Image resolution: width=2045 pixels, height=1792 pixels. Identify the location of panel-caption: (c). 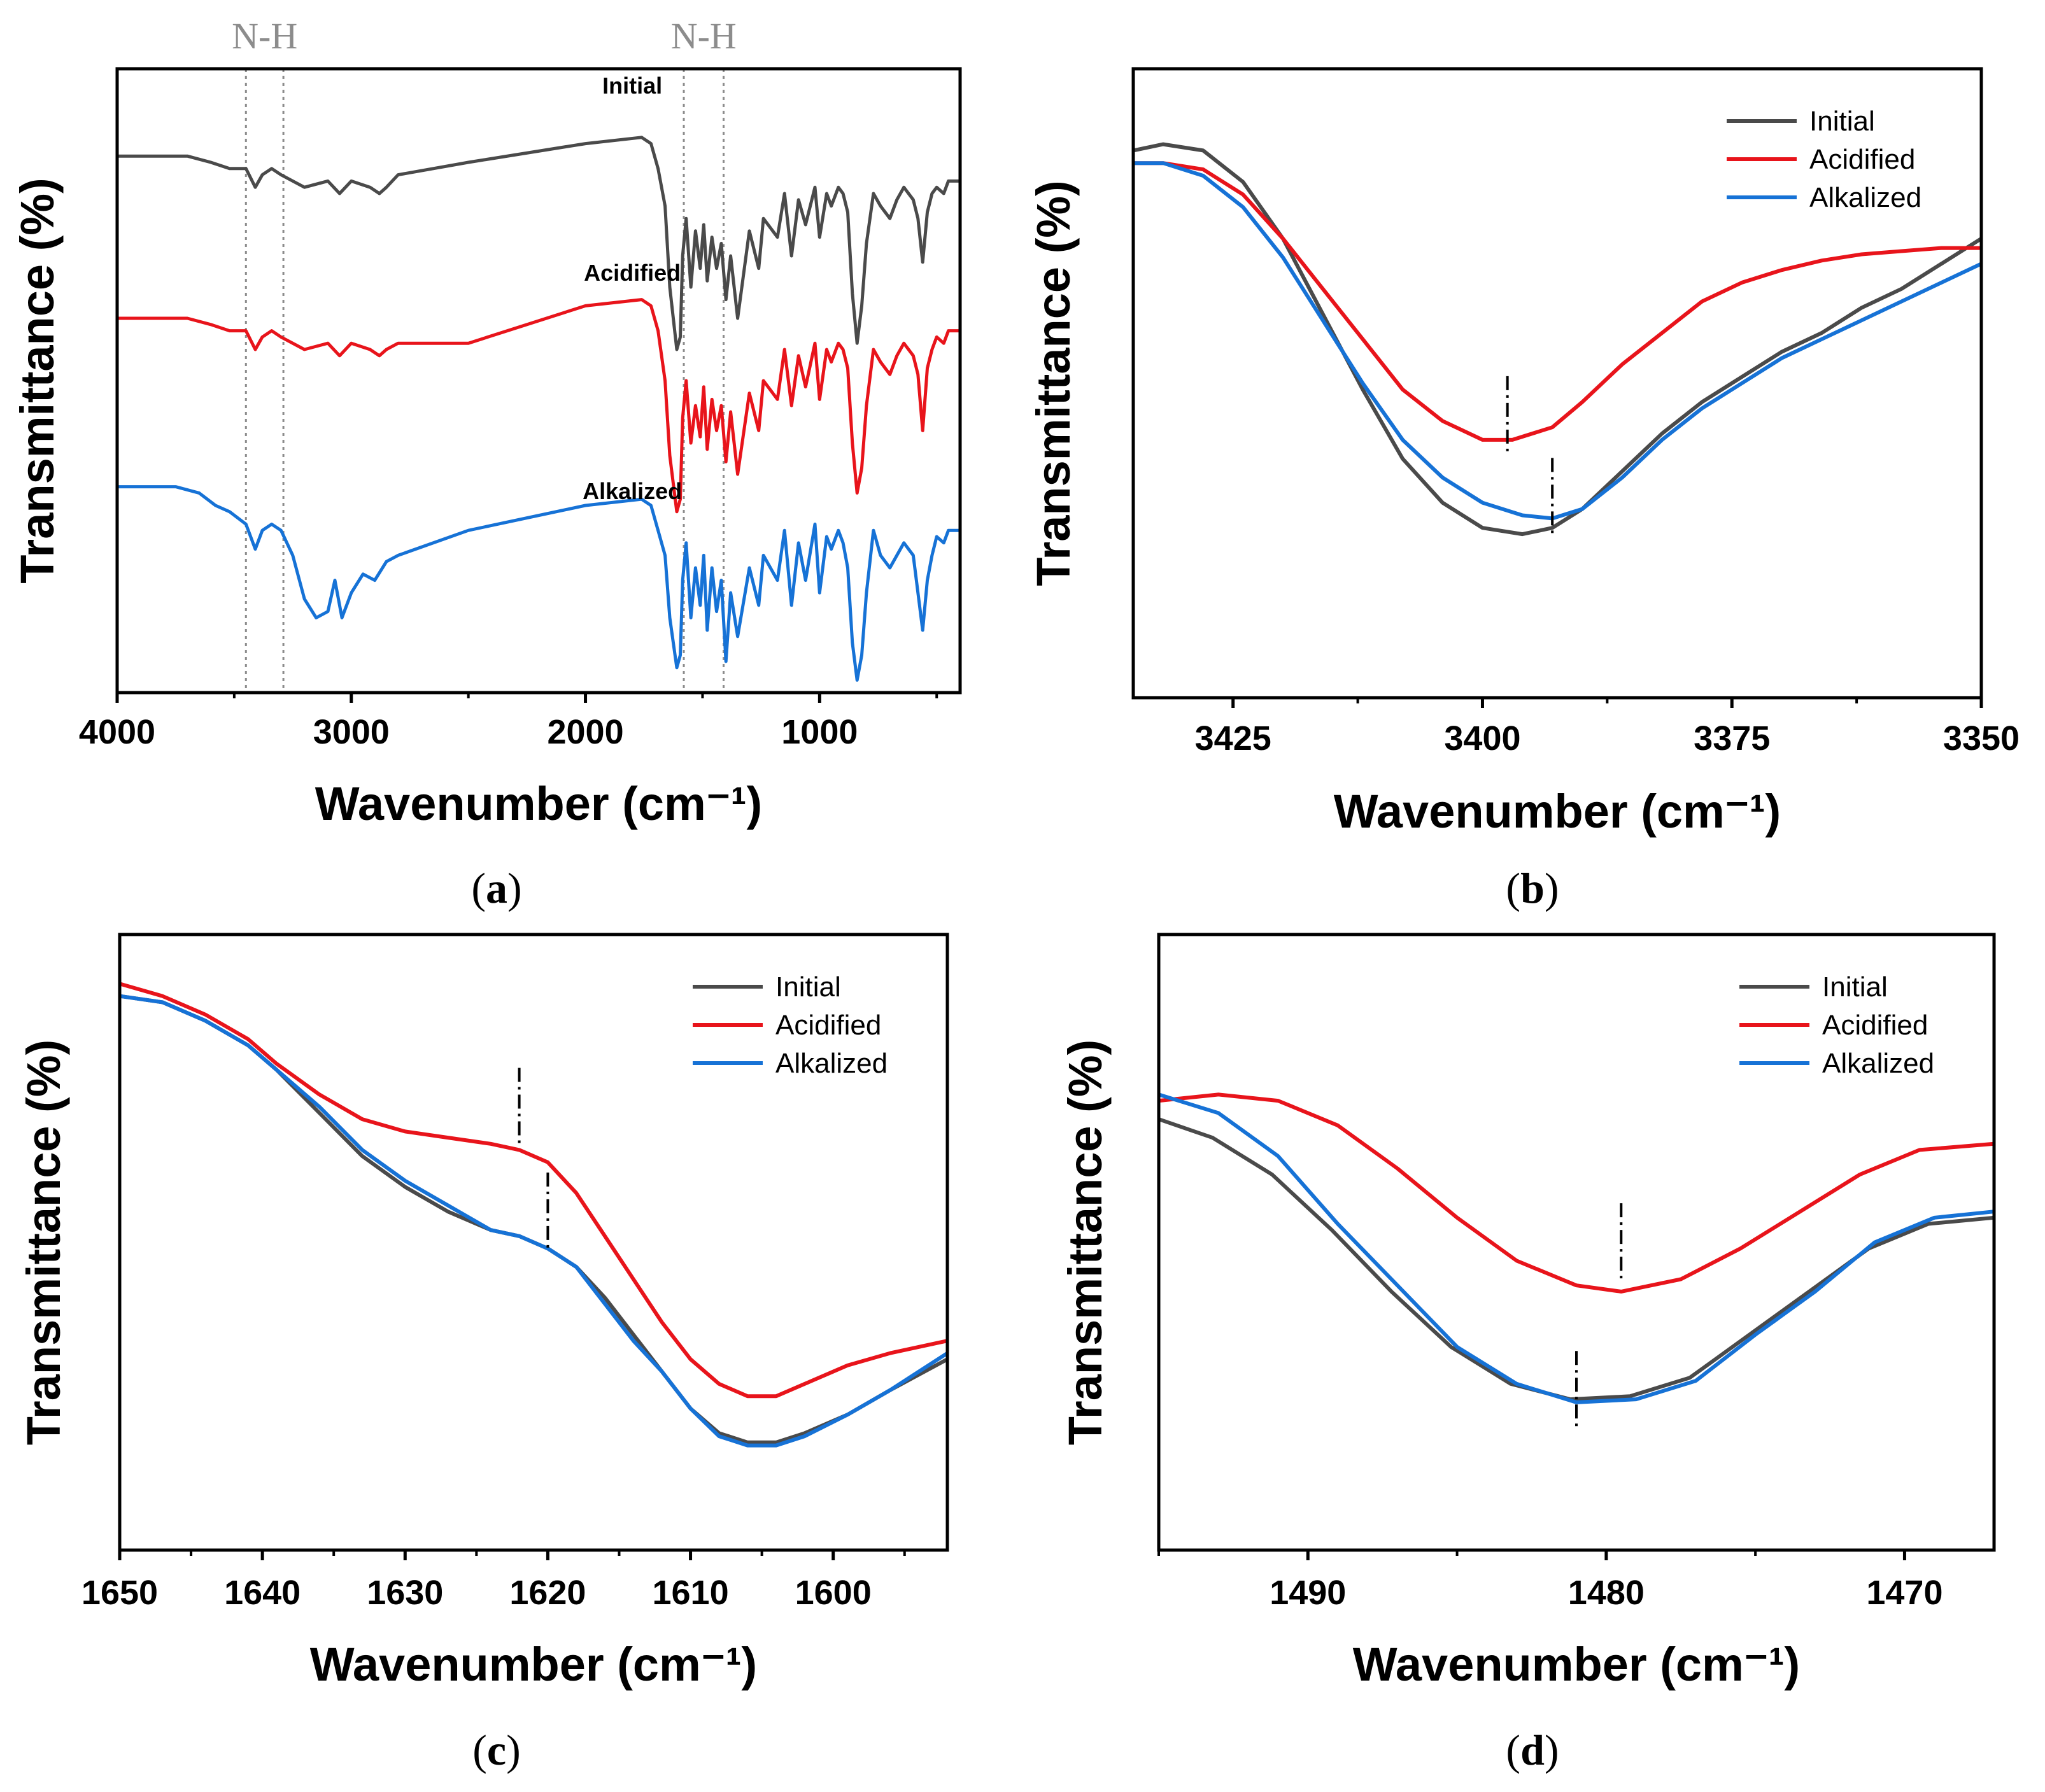
(496, 1750).